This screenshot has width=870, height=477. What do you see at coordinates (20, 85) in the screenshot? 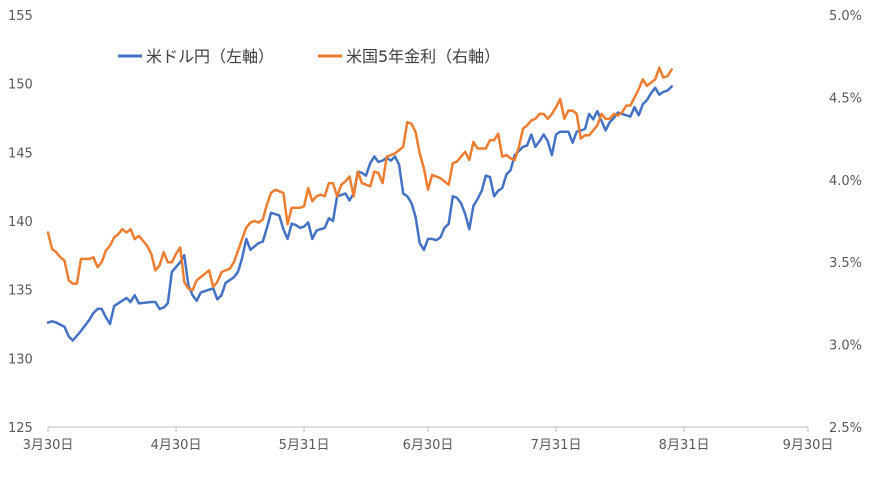
I see `left-tick-label: 150` at bounding box center [20, 85].